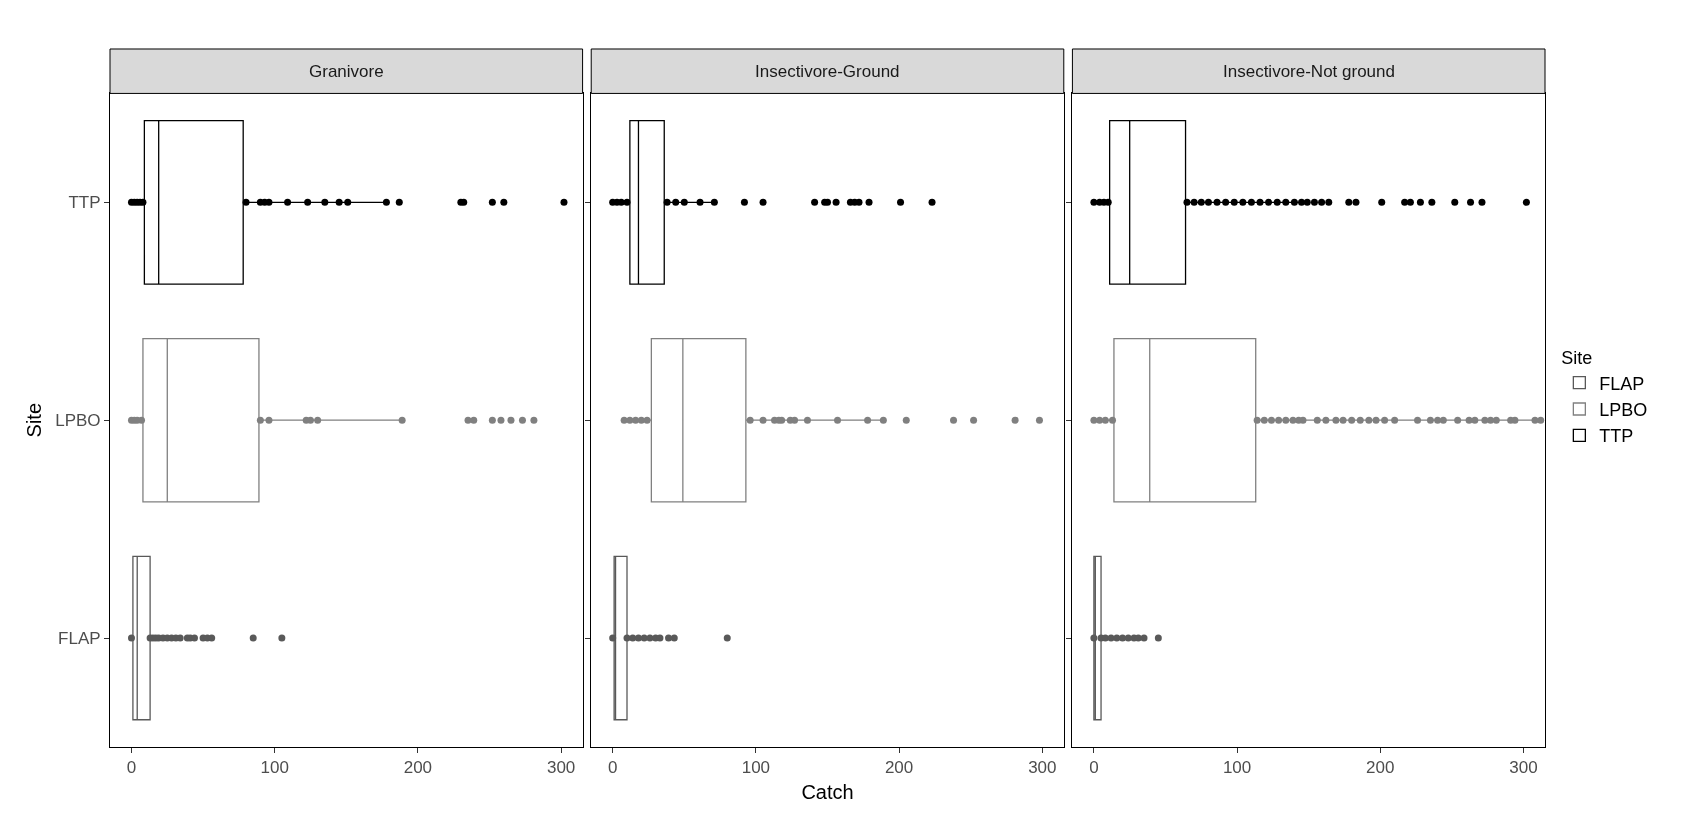 This screenshot has width=1690, height=817. I want to click on x-axis-title: Catch, so click(827, 791).